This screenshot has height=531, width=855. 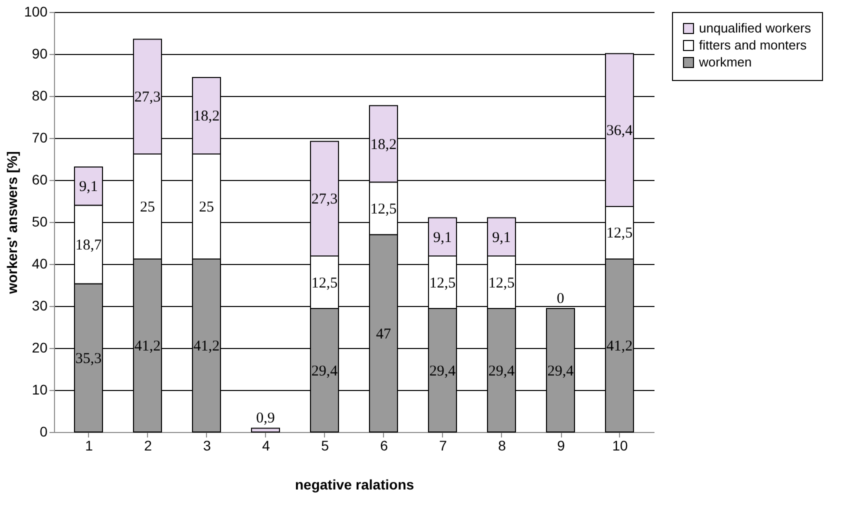 I want to click on data-label: 18,7, so click(x=88, y=245).